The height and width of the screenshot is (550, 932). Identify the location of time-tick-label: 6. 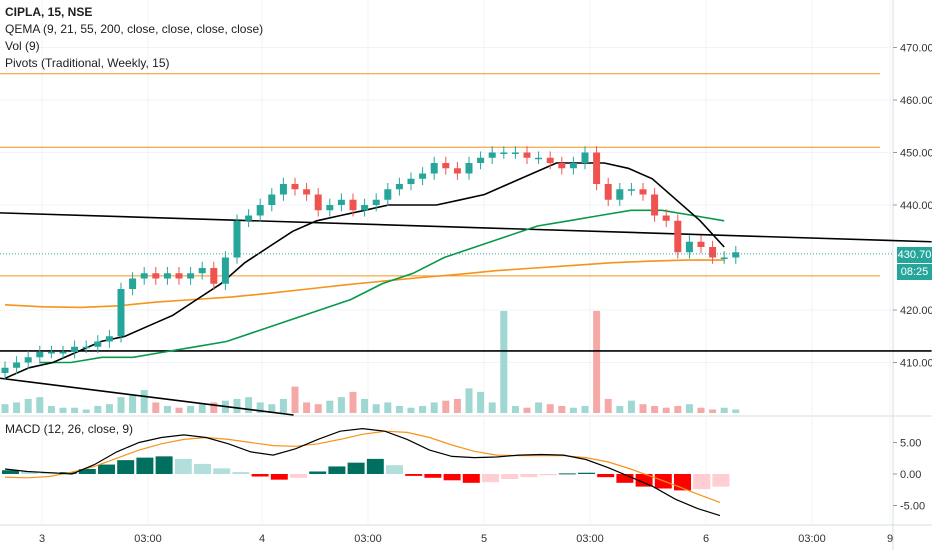
(706, 539).